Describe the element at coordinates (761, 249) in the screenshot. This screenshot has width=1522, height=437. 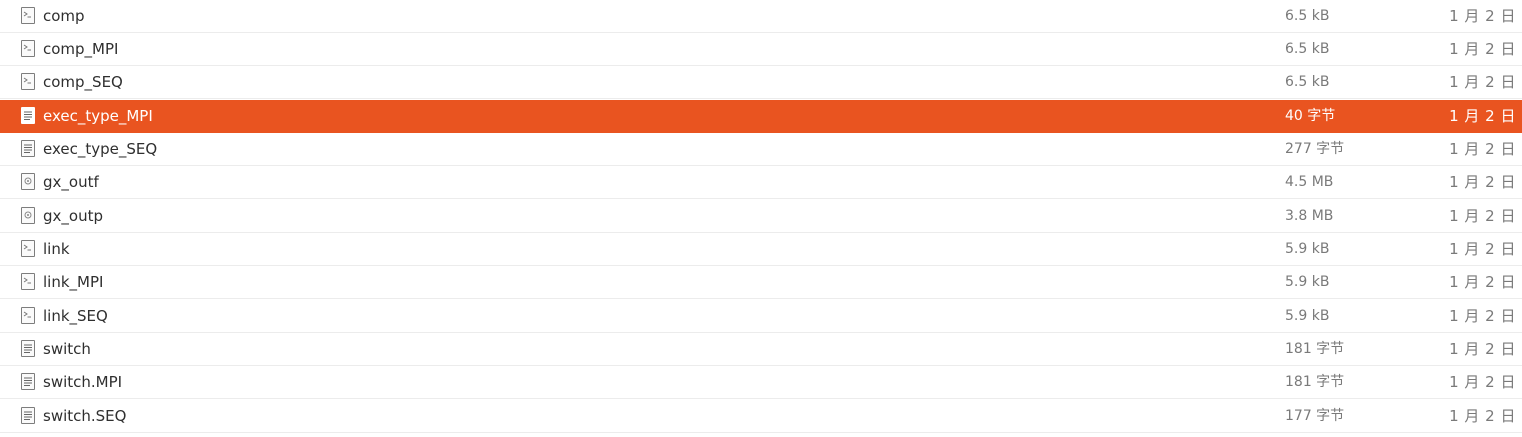
I see `file-row-7: link 5.9 kB 1 月 2 日` at that location.